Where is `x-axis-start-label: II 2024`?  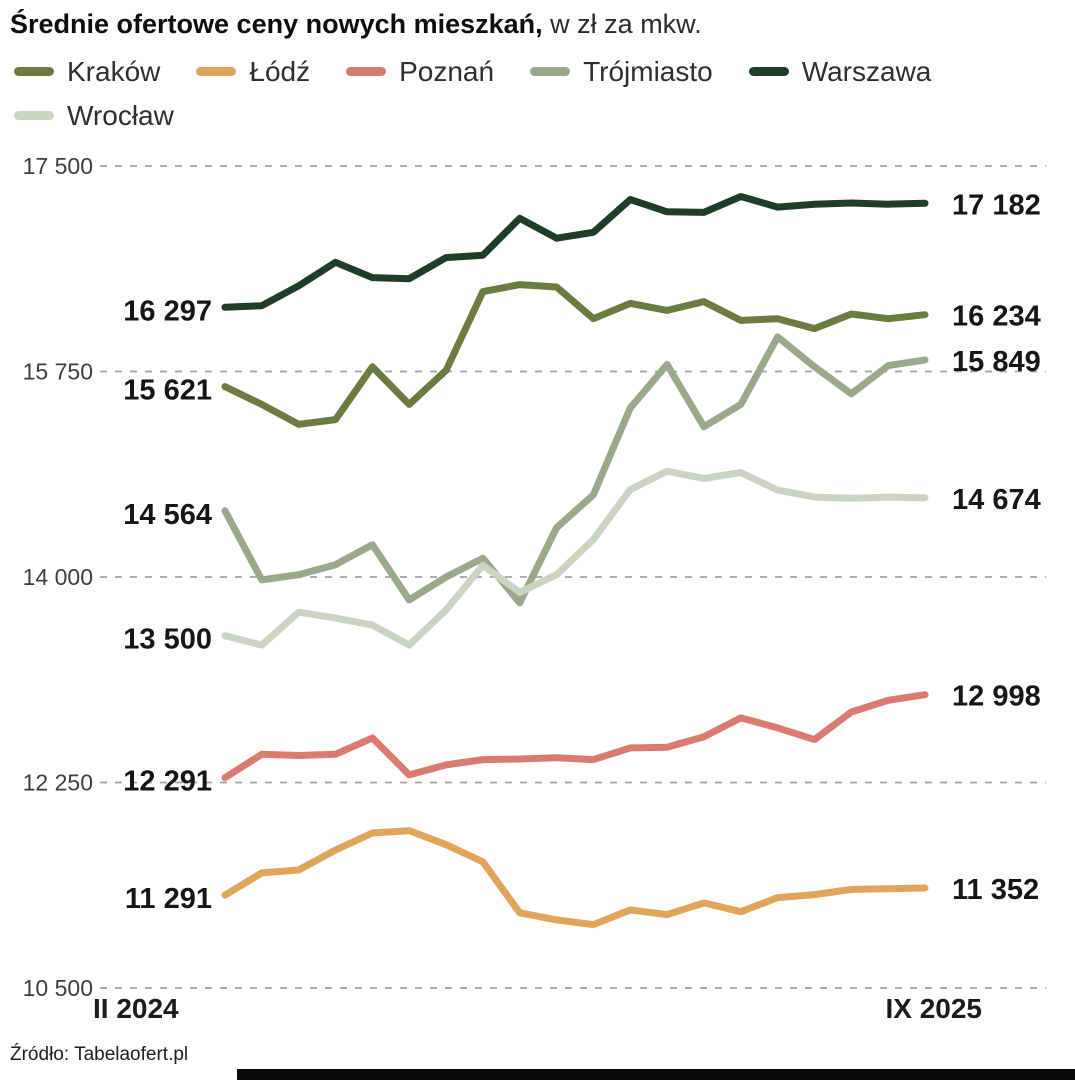 x-axis-start-label: II 2024 is located at coordinates (136, 1008).